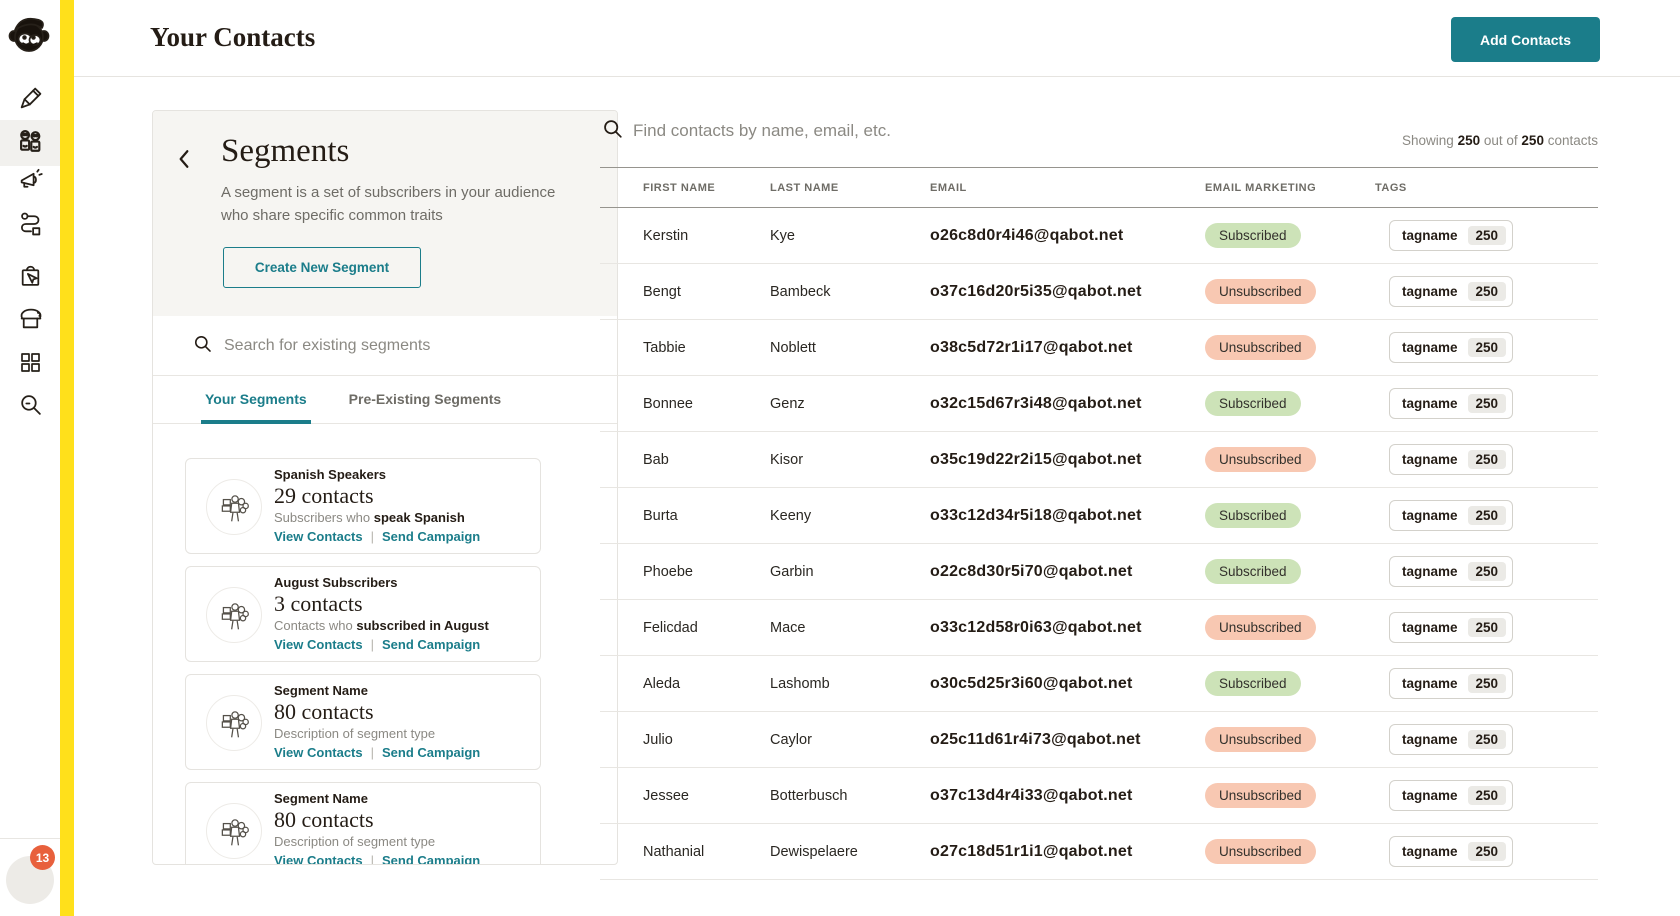 The height and width of the screenshot is (916, 1680). I want to click on sidebar-item-audience, so click(30, 143).